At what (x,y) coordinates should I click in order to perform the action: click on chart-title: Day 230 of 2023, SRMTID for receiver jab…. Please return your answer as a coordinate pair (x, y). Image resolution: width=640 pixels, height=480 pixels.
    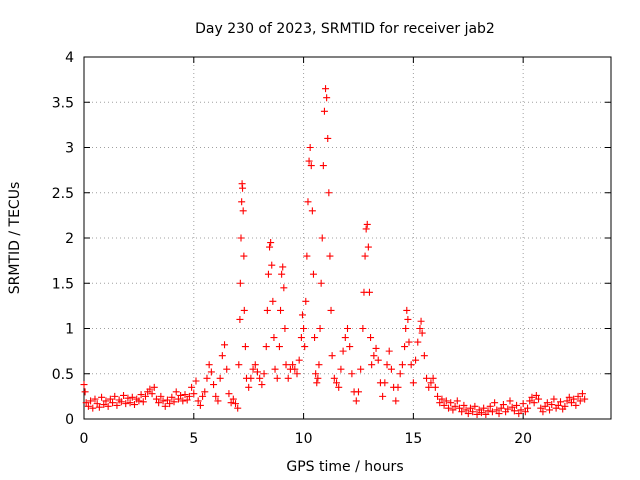
    Looking at the image, I should click on (345, 29).